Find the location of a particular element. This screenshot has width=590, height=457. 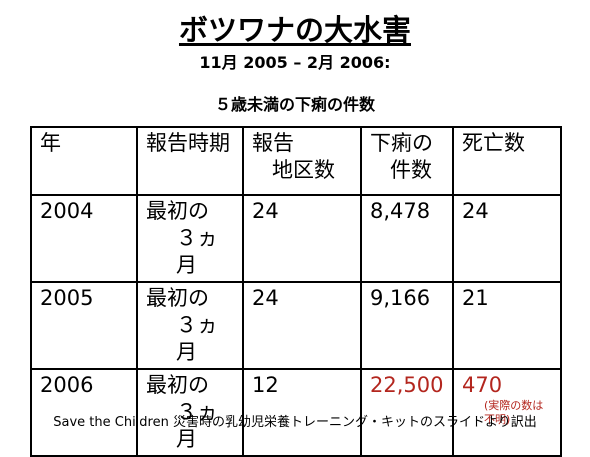

header-deaths: 死亡数 is located at coordinates (507, 161).